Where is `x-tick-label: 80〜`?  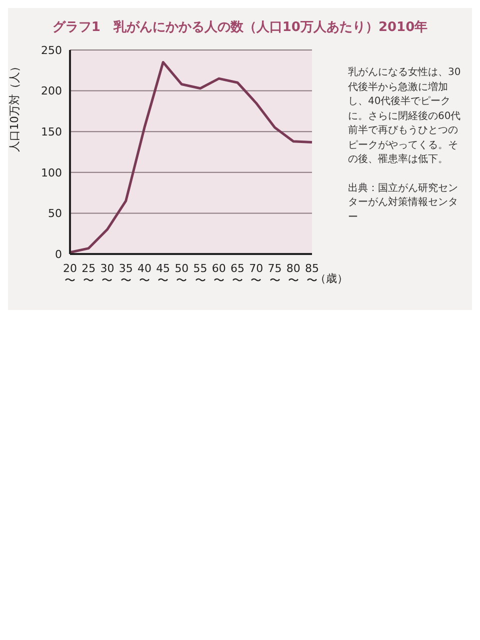
x-tick-label: 80〜 is located at coordinates (293, 274).